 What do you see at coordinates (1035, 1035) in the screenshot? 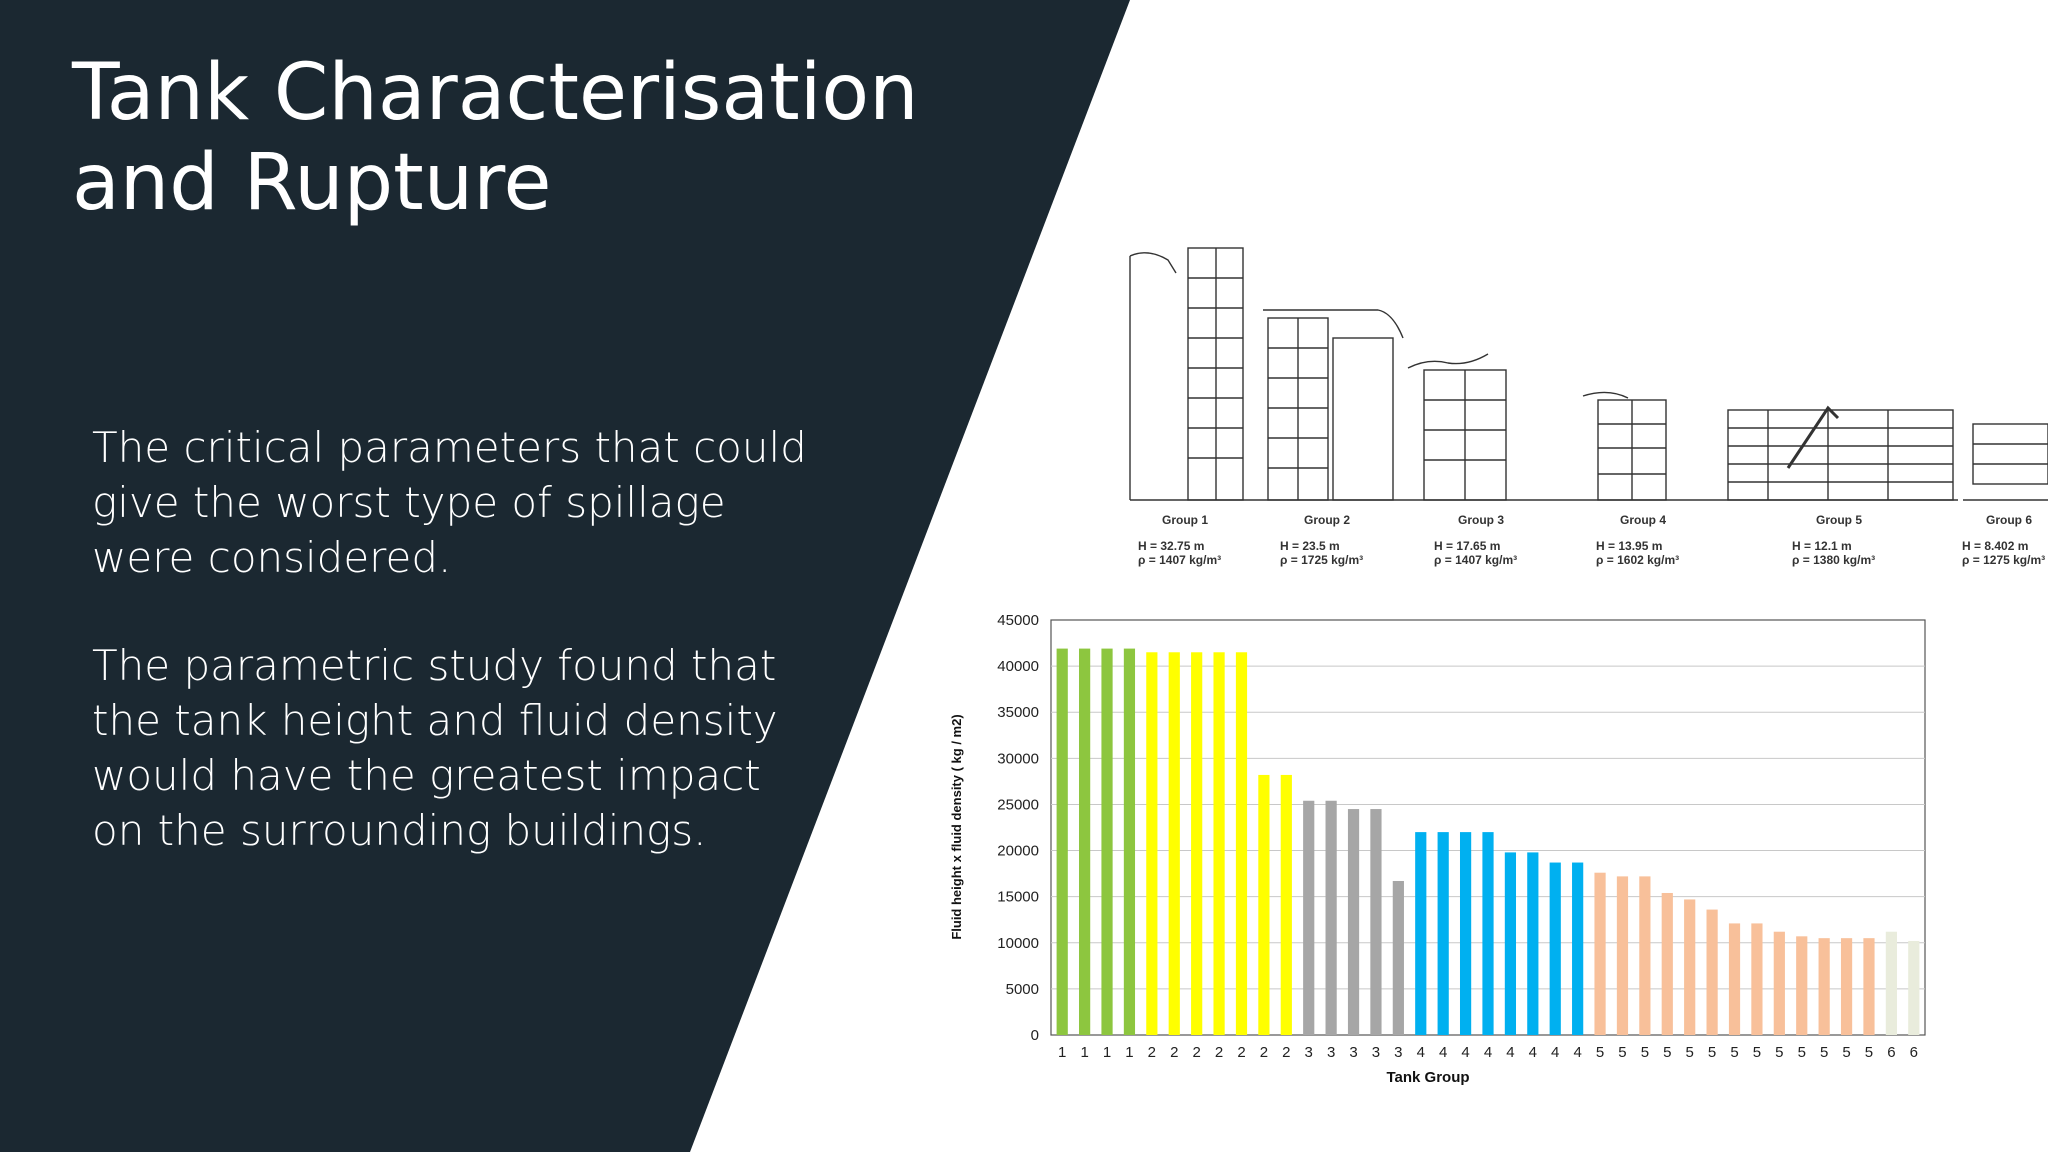
I see `y-tick-label: 0` at bounding box center [1035, 1035].